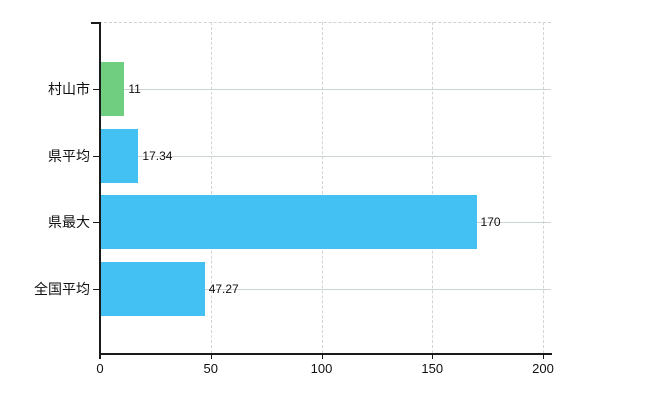  Describe the element at coordinates (210, 368) in the screenshot. I see `x-axis-tick-label: 50` at that location.